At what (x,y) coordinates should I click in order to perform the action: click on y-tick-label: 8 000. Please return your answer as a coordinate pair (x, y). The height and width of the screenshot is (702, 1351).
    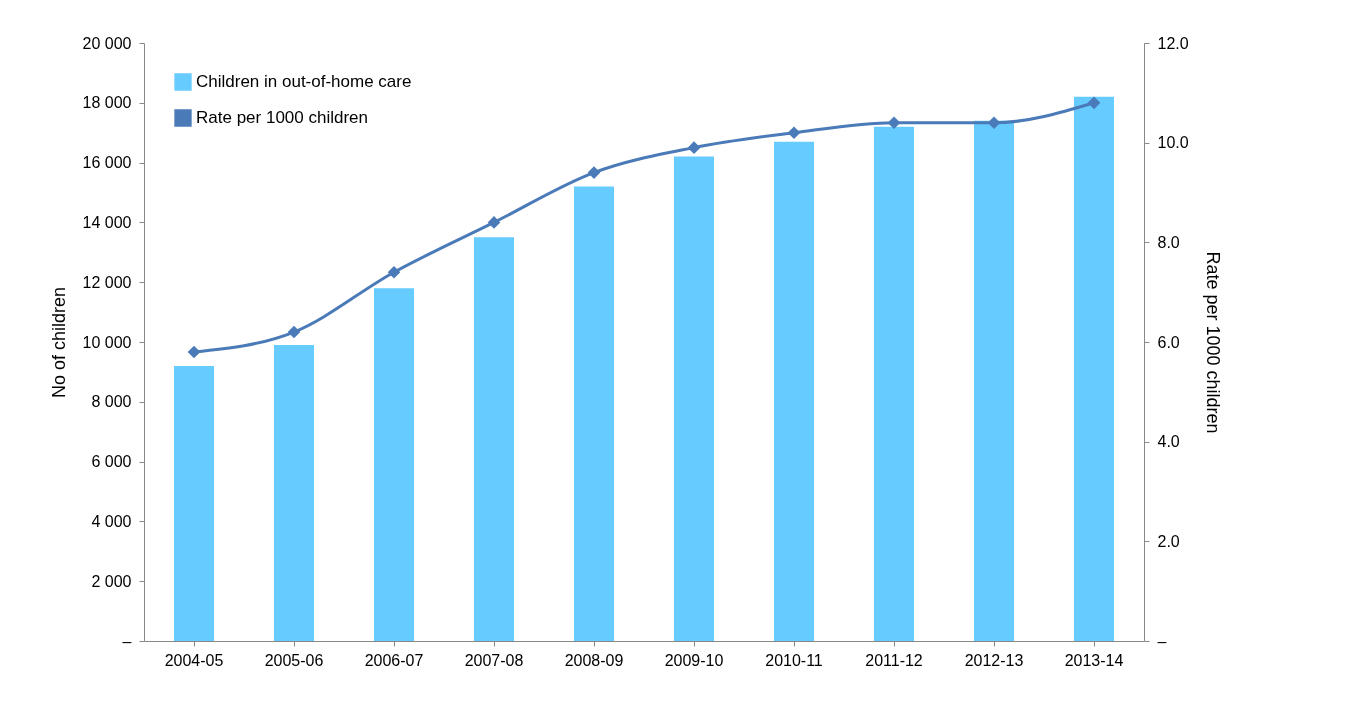
    Looking at the image, I should click on (111, 402).